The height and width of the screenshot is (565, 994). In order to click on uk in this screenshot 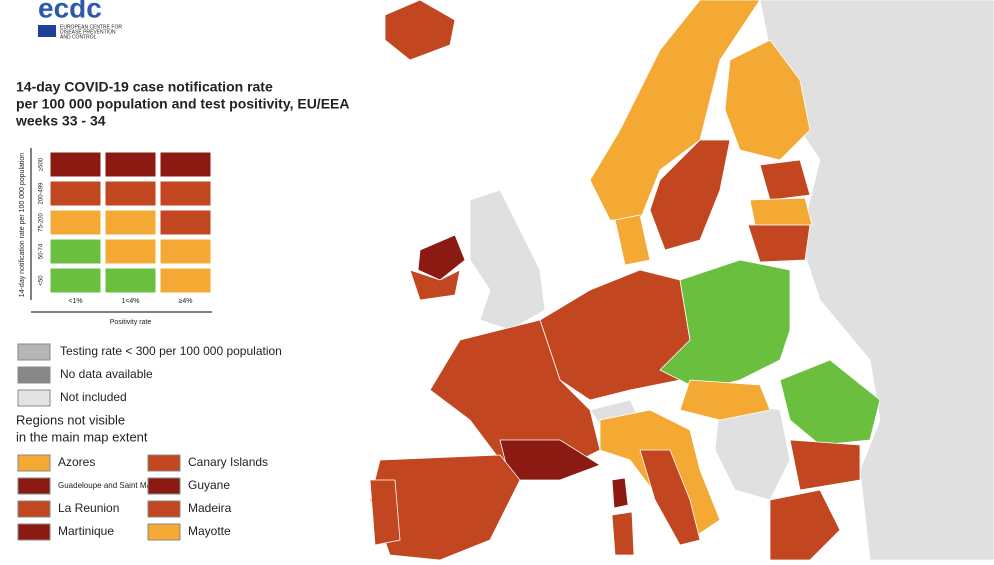, I will do `click(507, 260)`.